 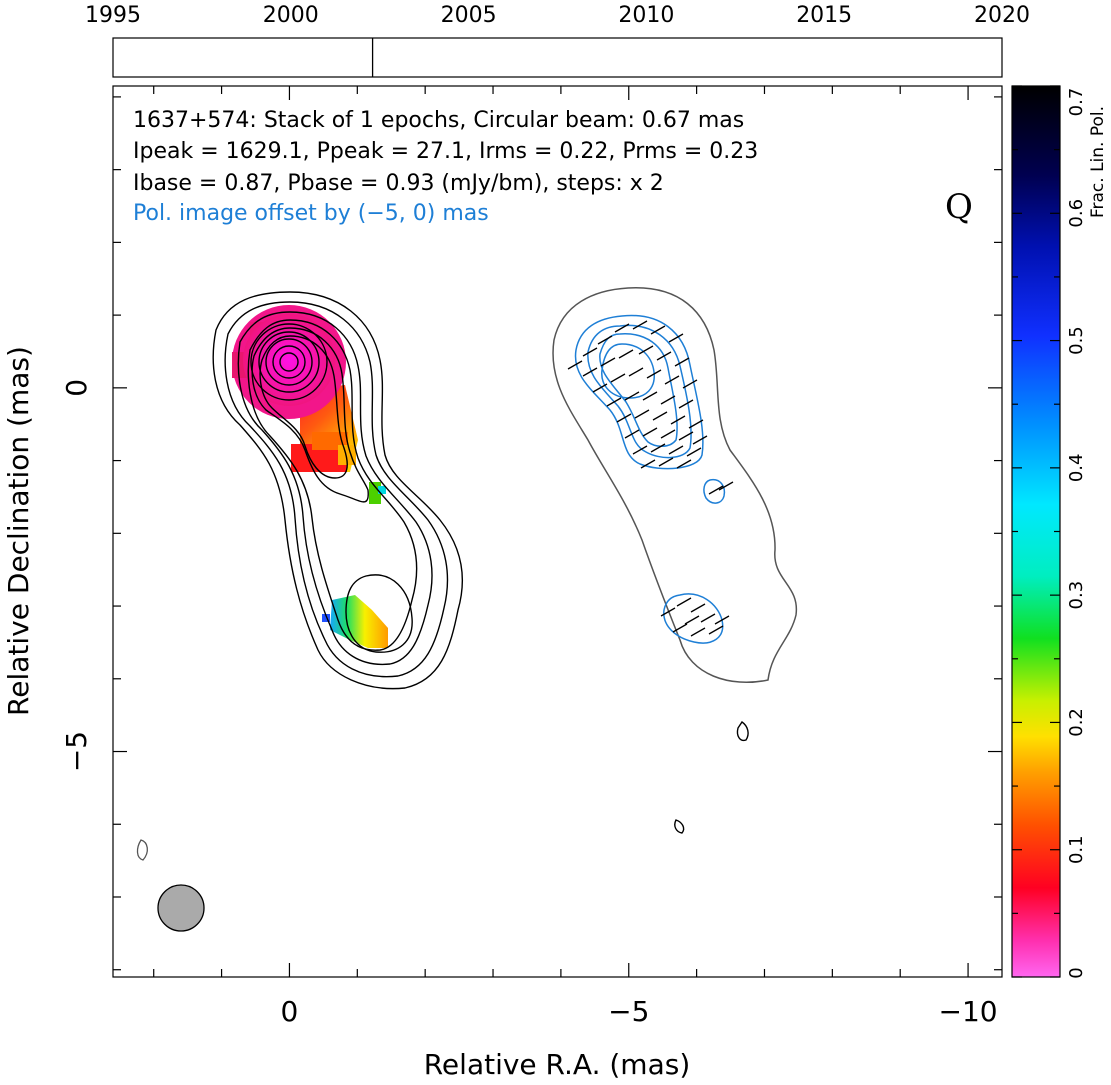 I want to click on colorbar-tick-label: 0.7, so click(x=1076, y=102).